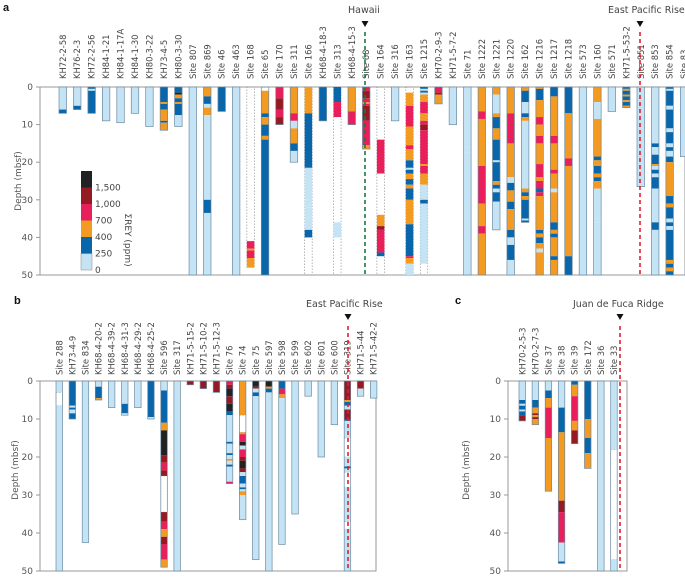 The image size is (685, 578). Describe the element at coordinates (251, 61) in the screenshot. I see `site-label: Site 168` at that location.